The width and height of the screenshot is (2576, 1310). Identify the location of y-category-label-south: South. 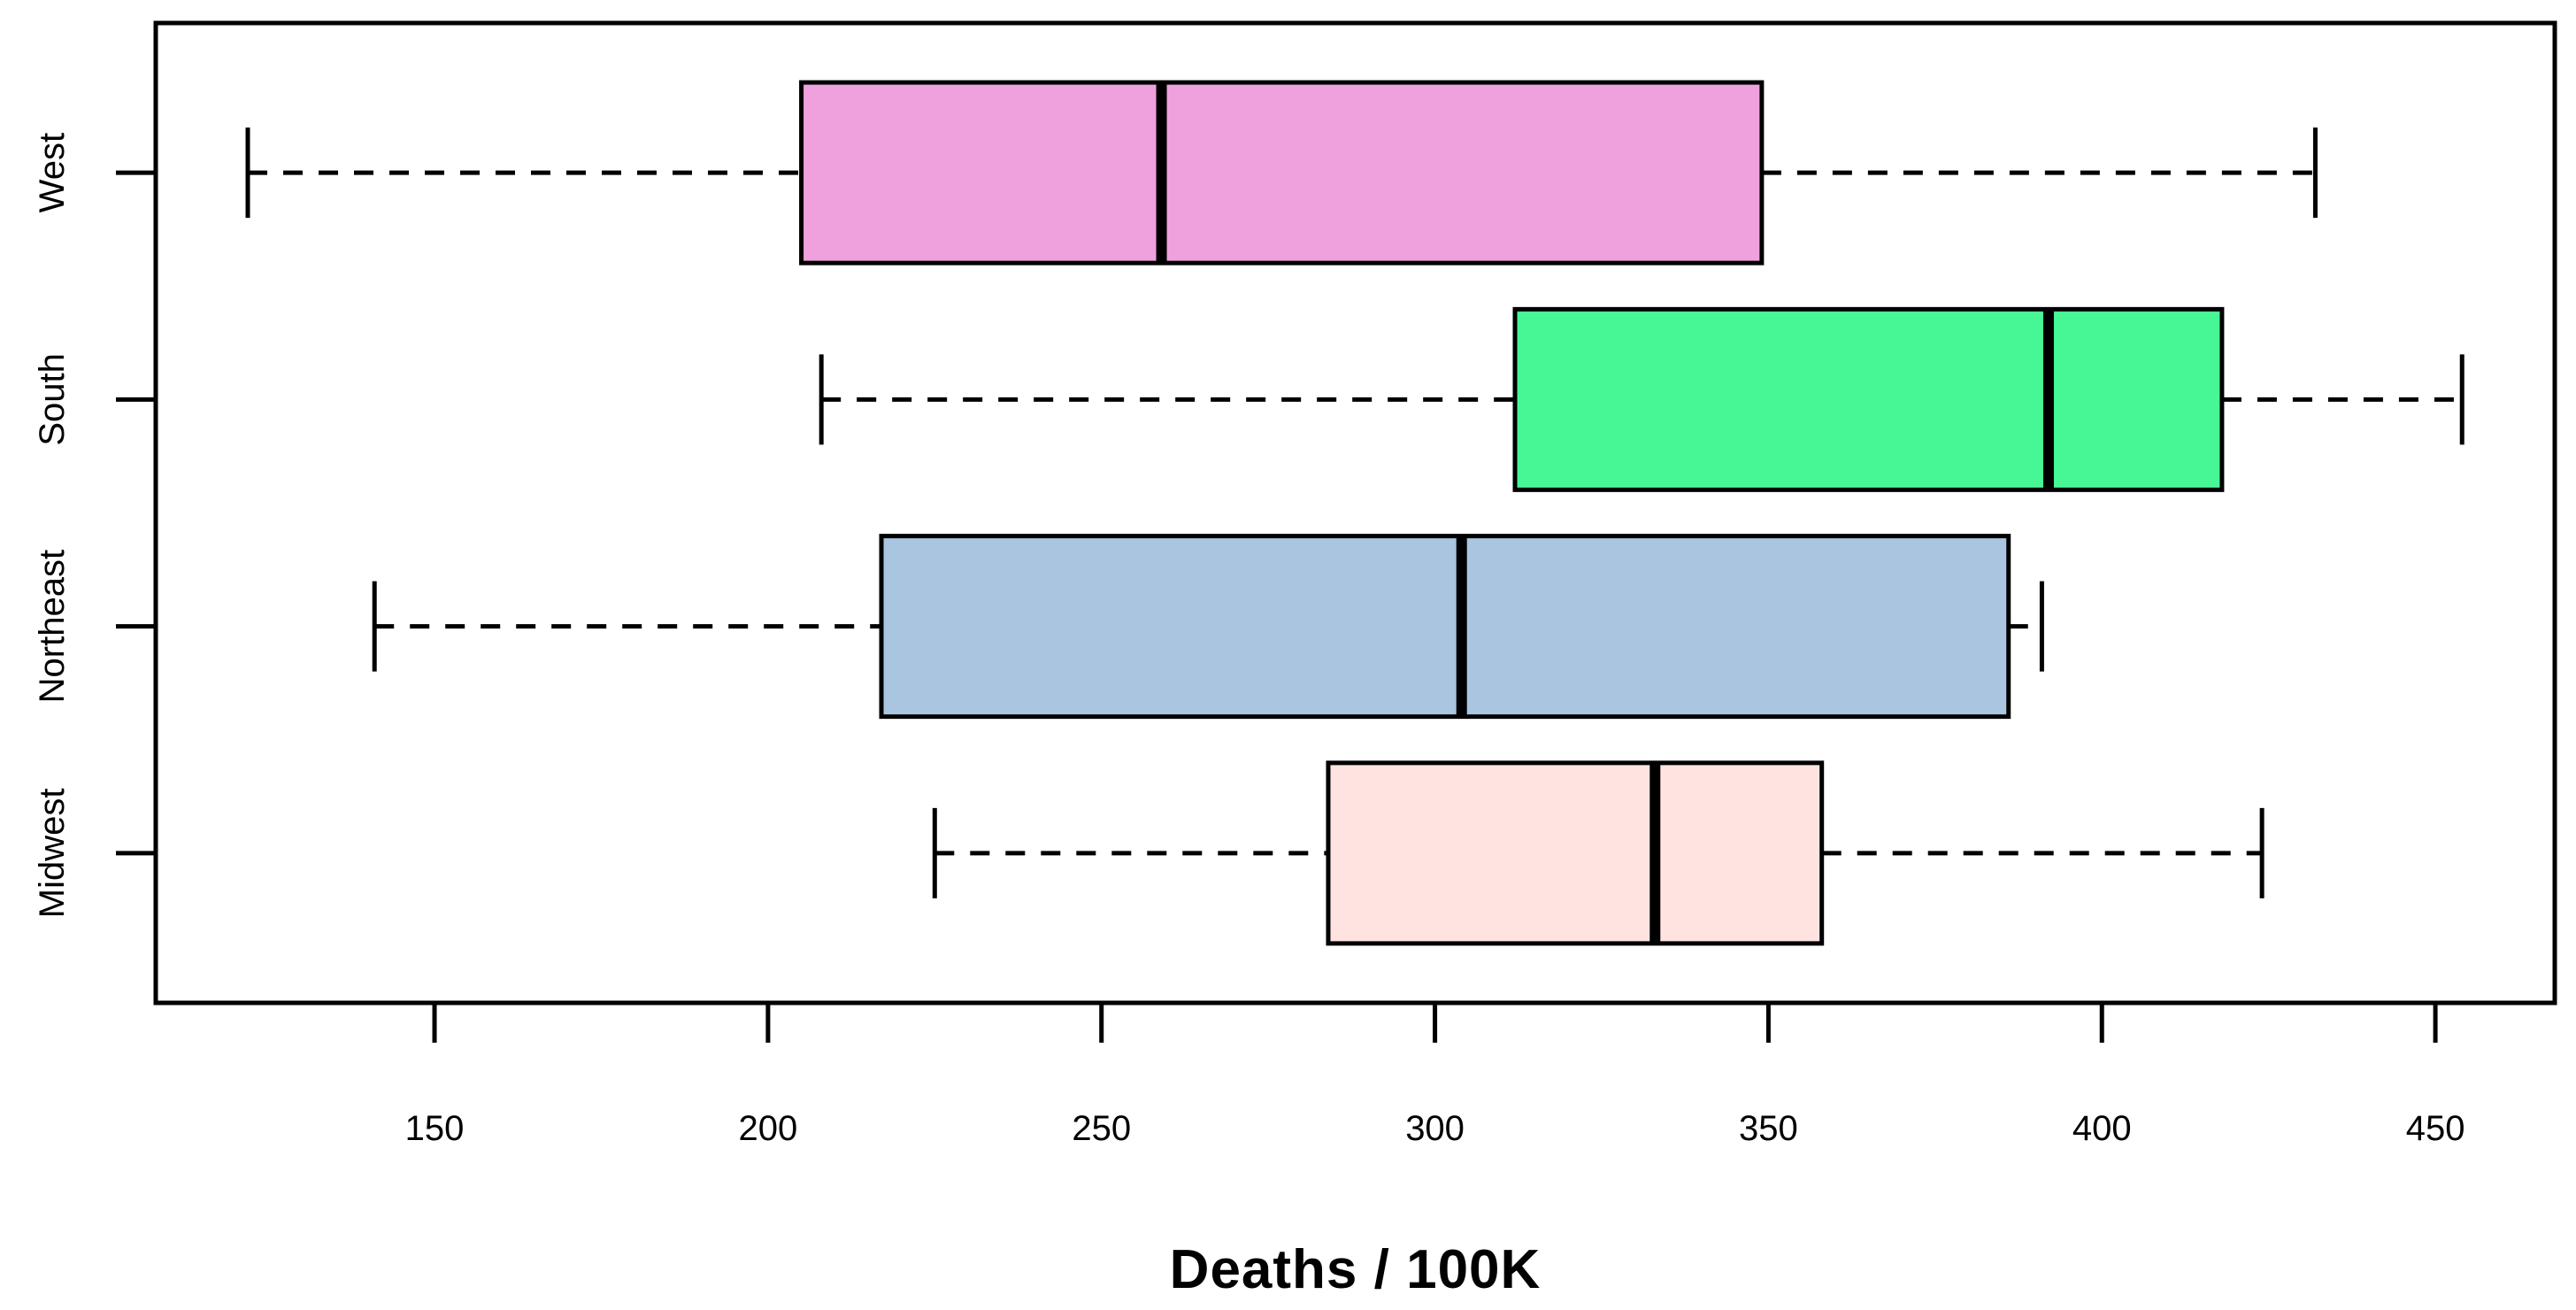
(52, 399).